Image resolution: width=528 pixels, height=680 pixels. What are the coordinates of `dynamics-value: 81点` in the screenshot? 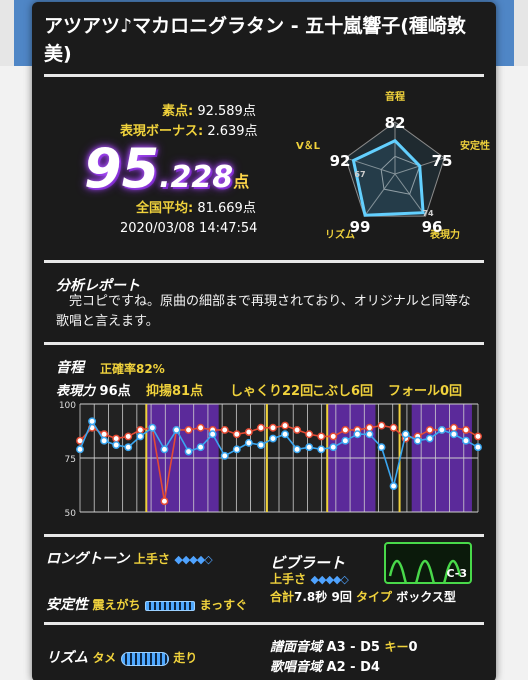 It's located at (188, 391).